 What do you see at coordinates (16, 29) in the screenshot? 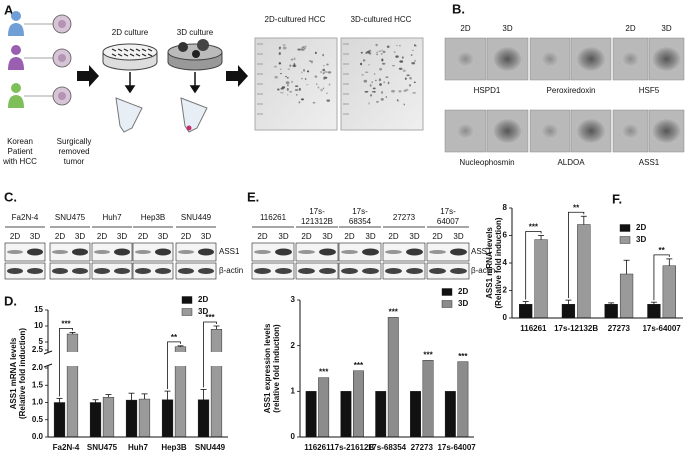
I see `person-body` at bounding box center [16, 29].